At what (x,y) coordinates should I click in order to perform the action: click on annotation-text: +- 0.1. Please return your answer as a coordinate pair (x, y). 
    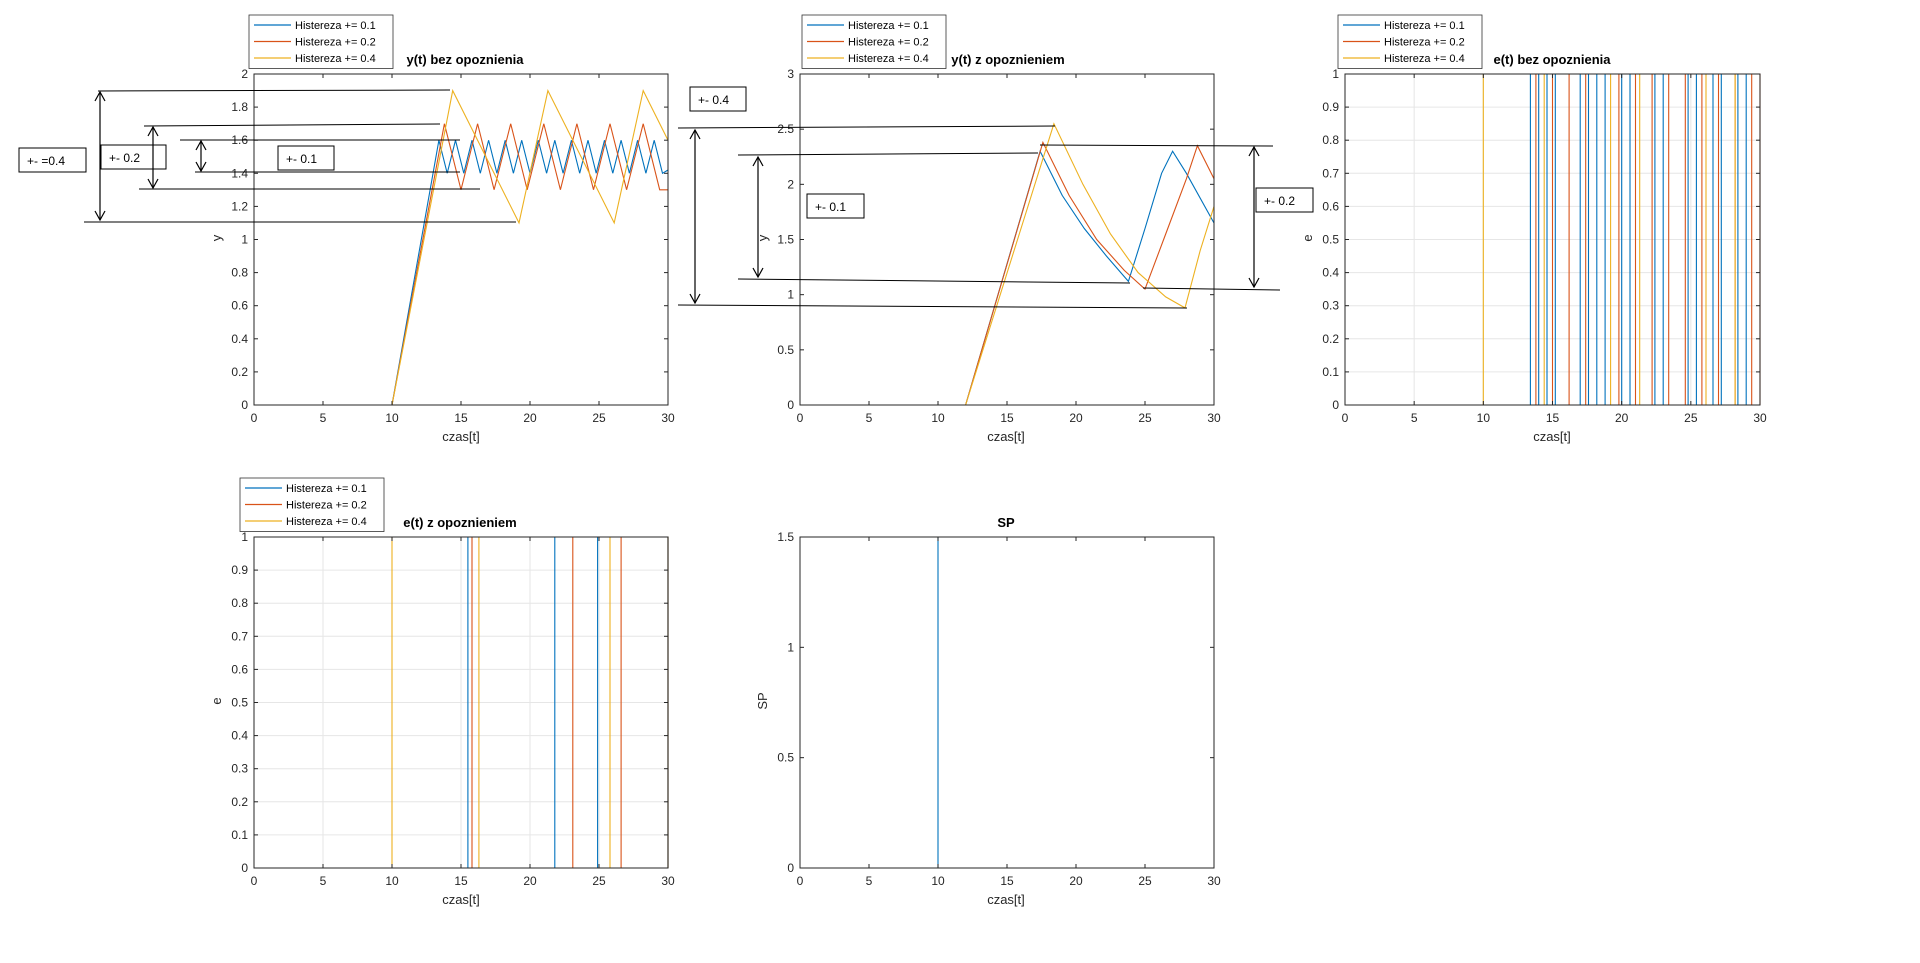
    Looking at the image, I should click on (830, 207).